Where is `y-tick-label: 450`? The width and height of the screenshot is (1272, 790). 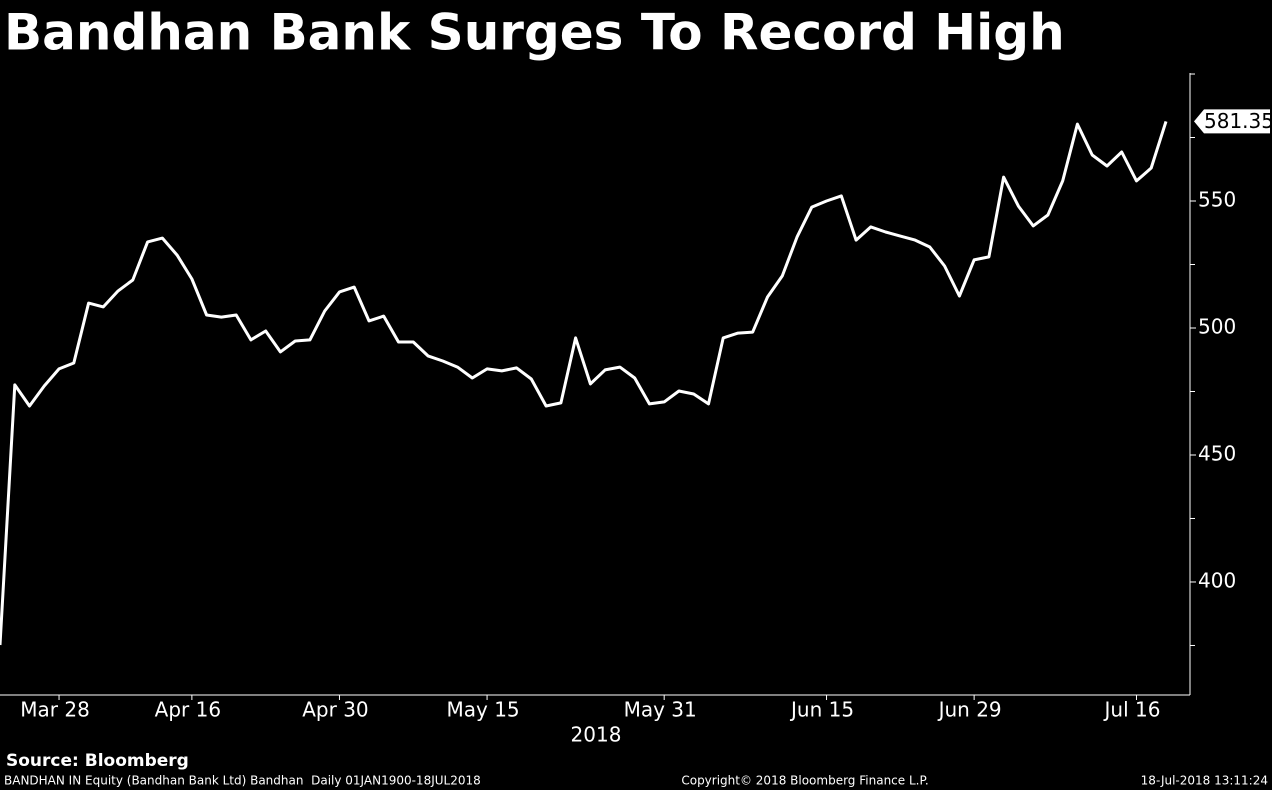 y-tick-label: 450 is located at coordinates (1217, 453).